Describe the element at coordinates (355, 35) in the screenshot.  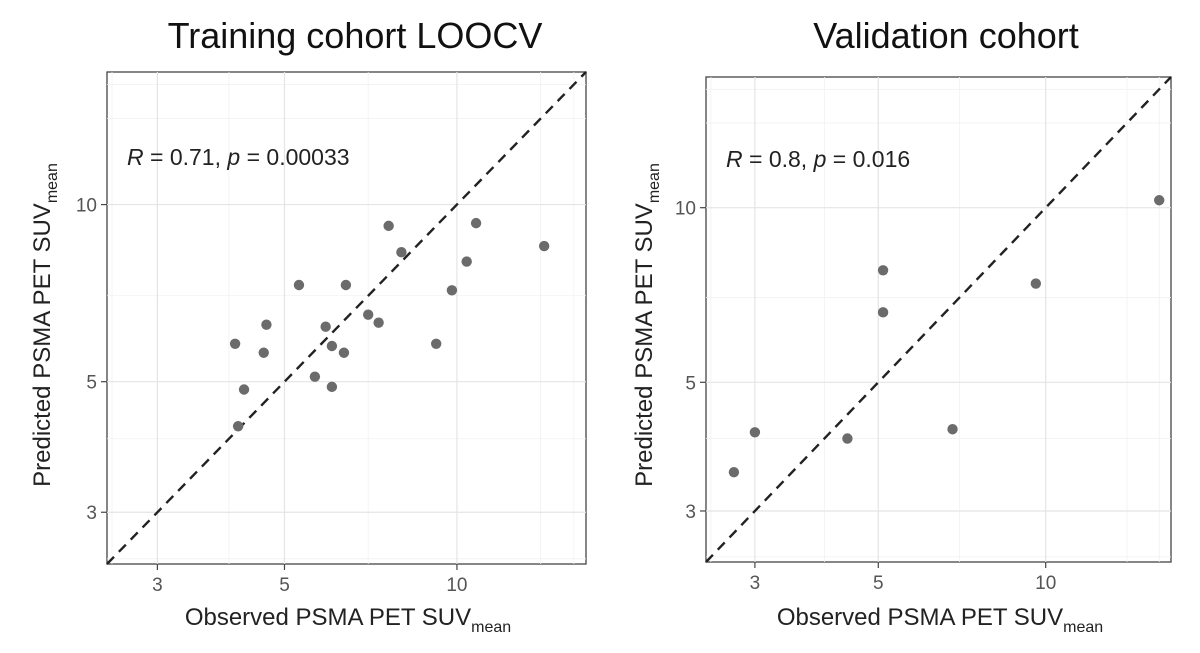
I see `panel-title: Training cohort LOOCV` at that location.